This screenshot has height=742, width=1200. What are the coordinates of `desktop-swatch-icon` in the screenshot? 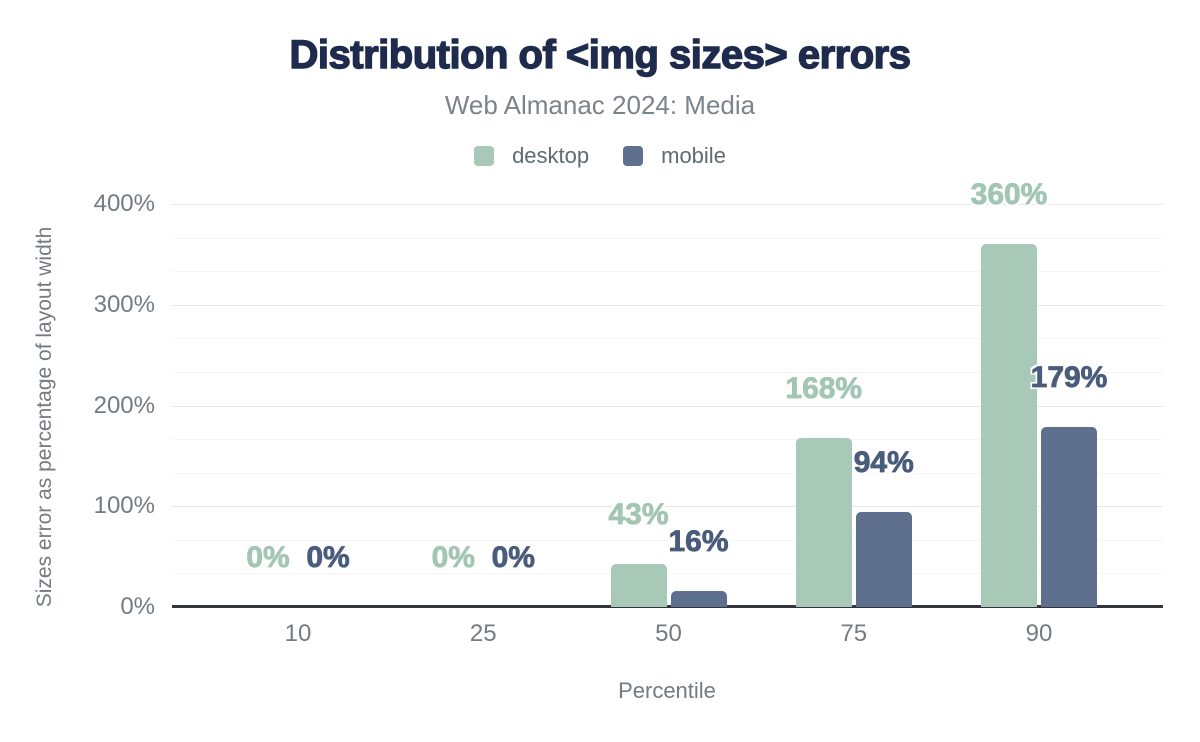 It's located at (484, 156).